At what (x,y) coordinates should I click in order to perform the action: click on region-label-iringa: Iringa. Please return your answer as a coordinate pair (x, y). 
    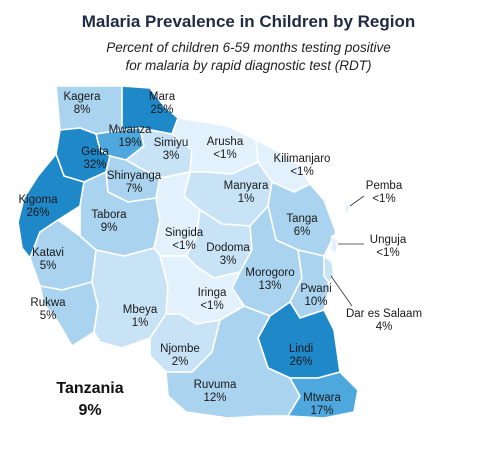
    Looking at the image, I should click on (212, 293).